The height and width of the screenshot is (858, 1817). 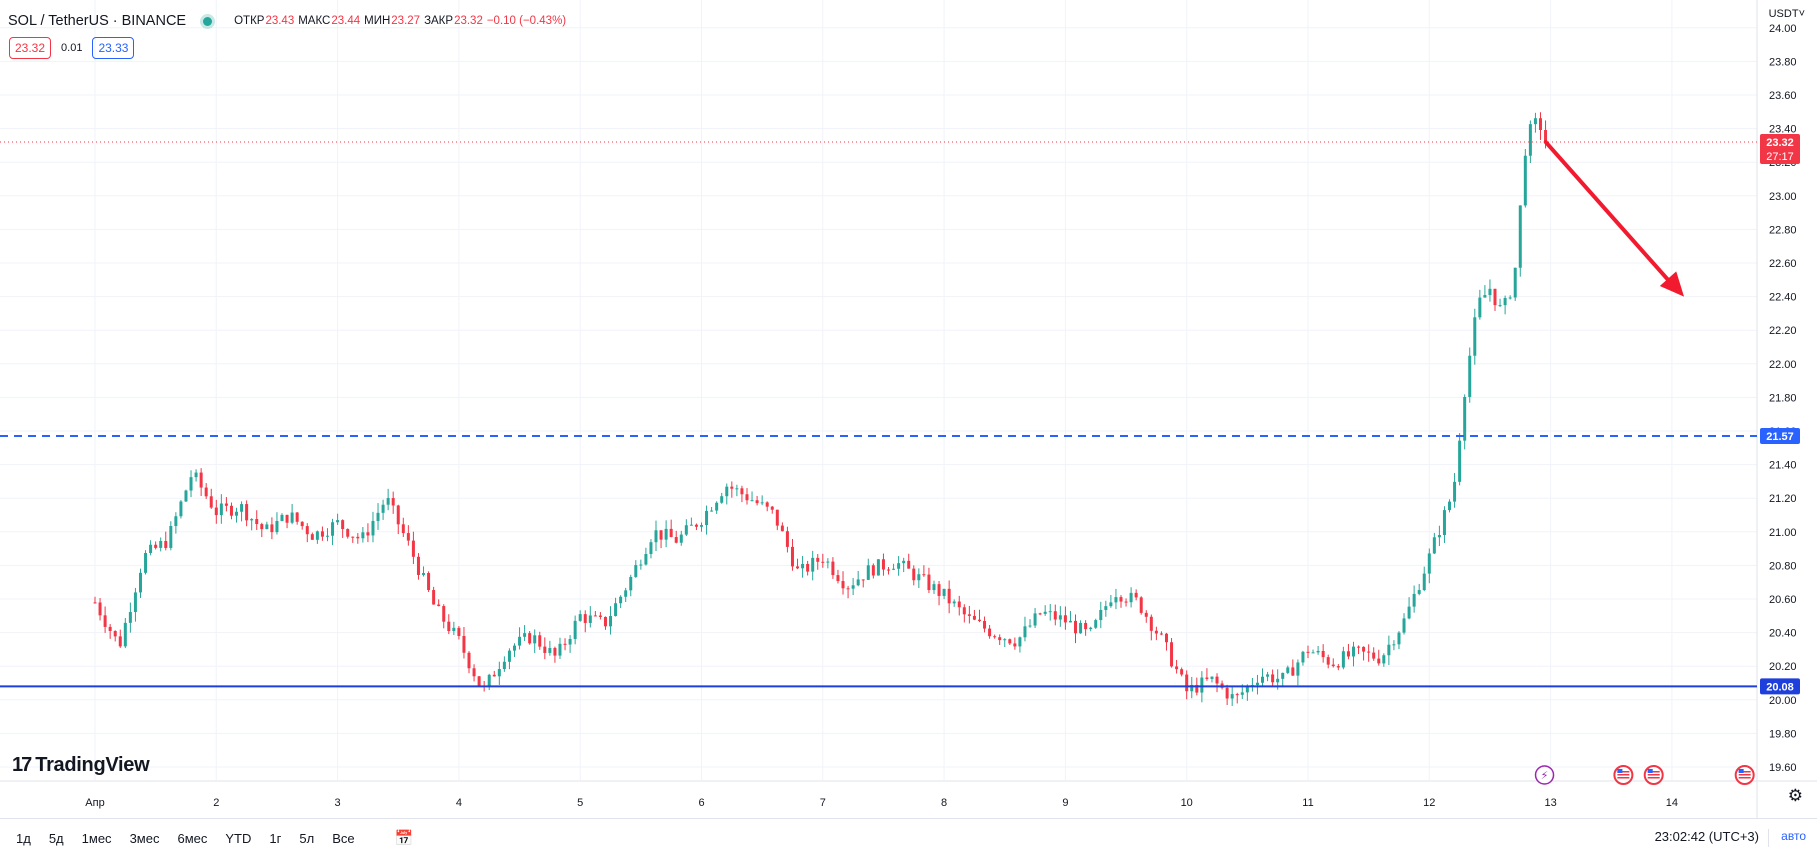 I want to click on quote-box: 23.32 0.01 23.33, so click(x=67, y=48).